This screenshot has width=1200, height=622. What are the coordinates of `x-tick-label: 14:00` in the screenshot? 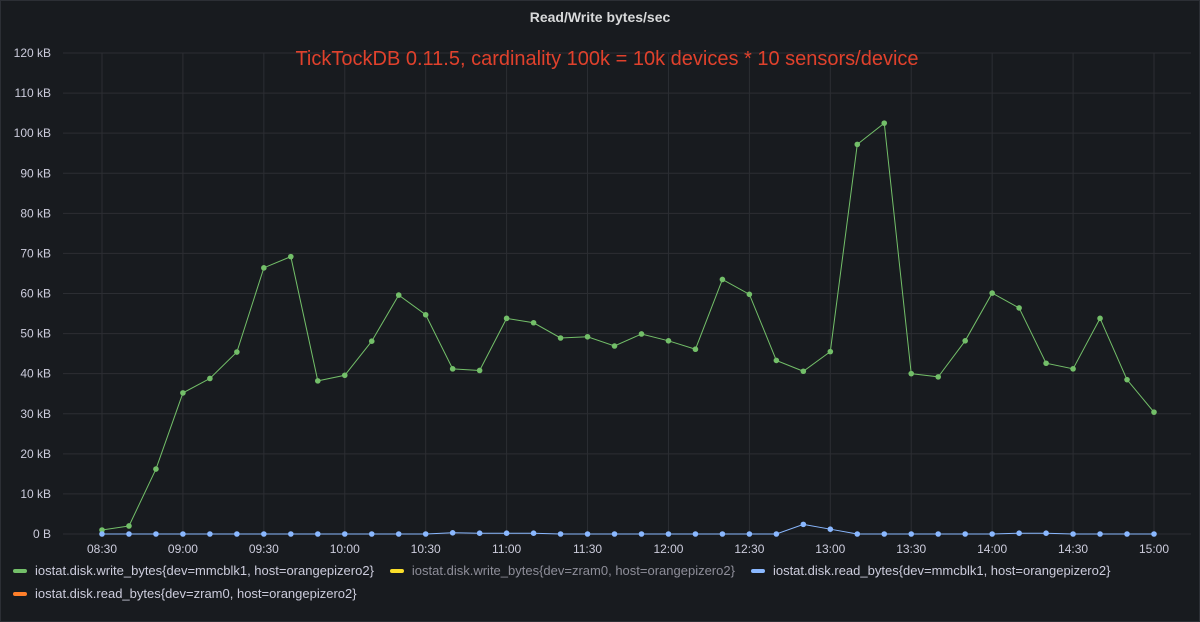 It's located at (992, 549).